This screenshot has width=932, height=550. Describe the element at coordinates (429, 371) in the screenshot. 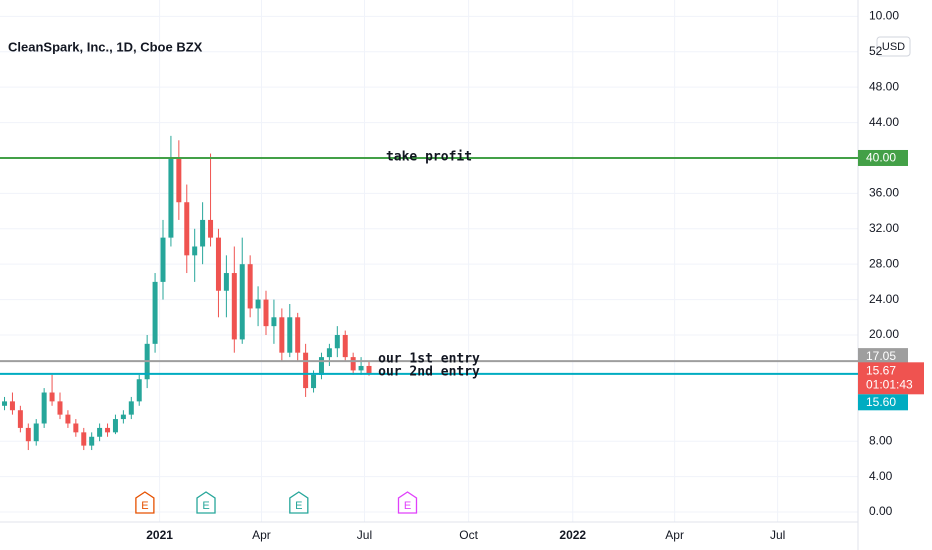

I see `level-label: our 2nd entry` at that location.